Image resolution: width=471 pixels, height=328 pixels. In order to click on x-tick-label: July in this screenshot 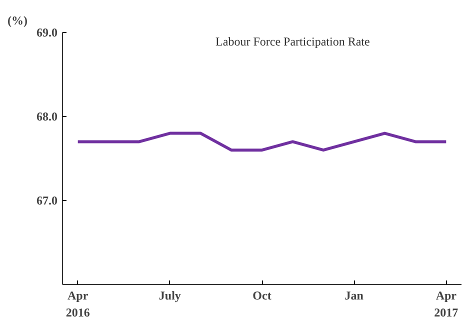, I will do `click(169, 295)`.